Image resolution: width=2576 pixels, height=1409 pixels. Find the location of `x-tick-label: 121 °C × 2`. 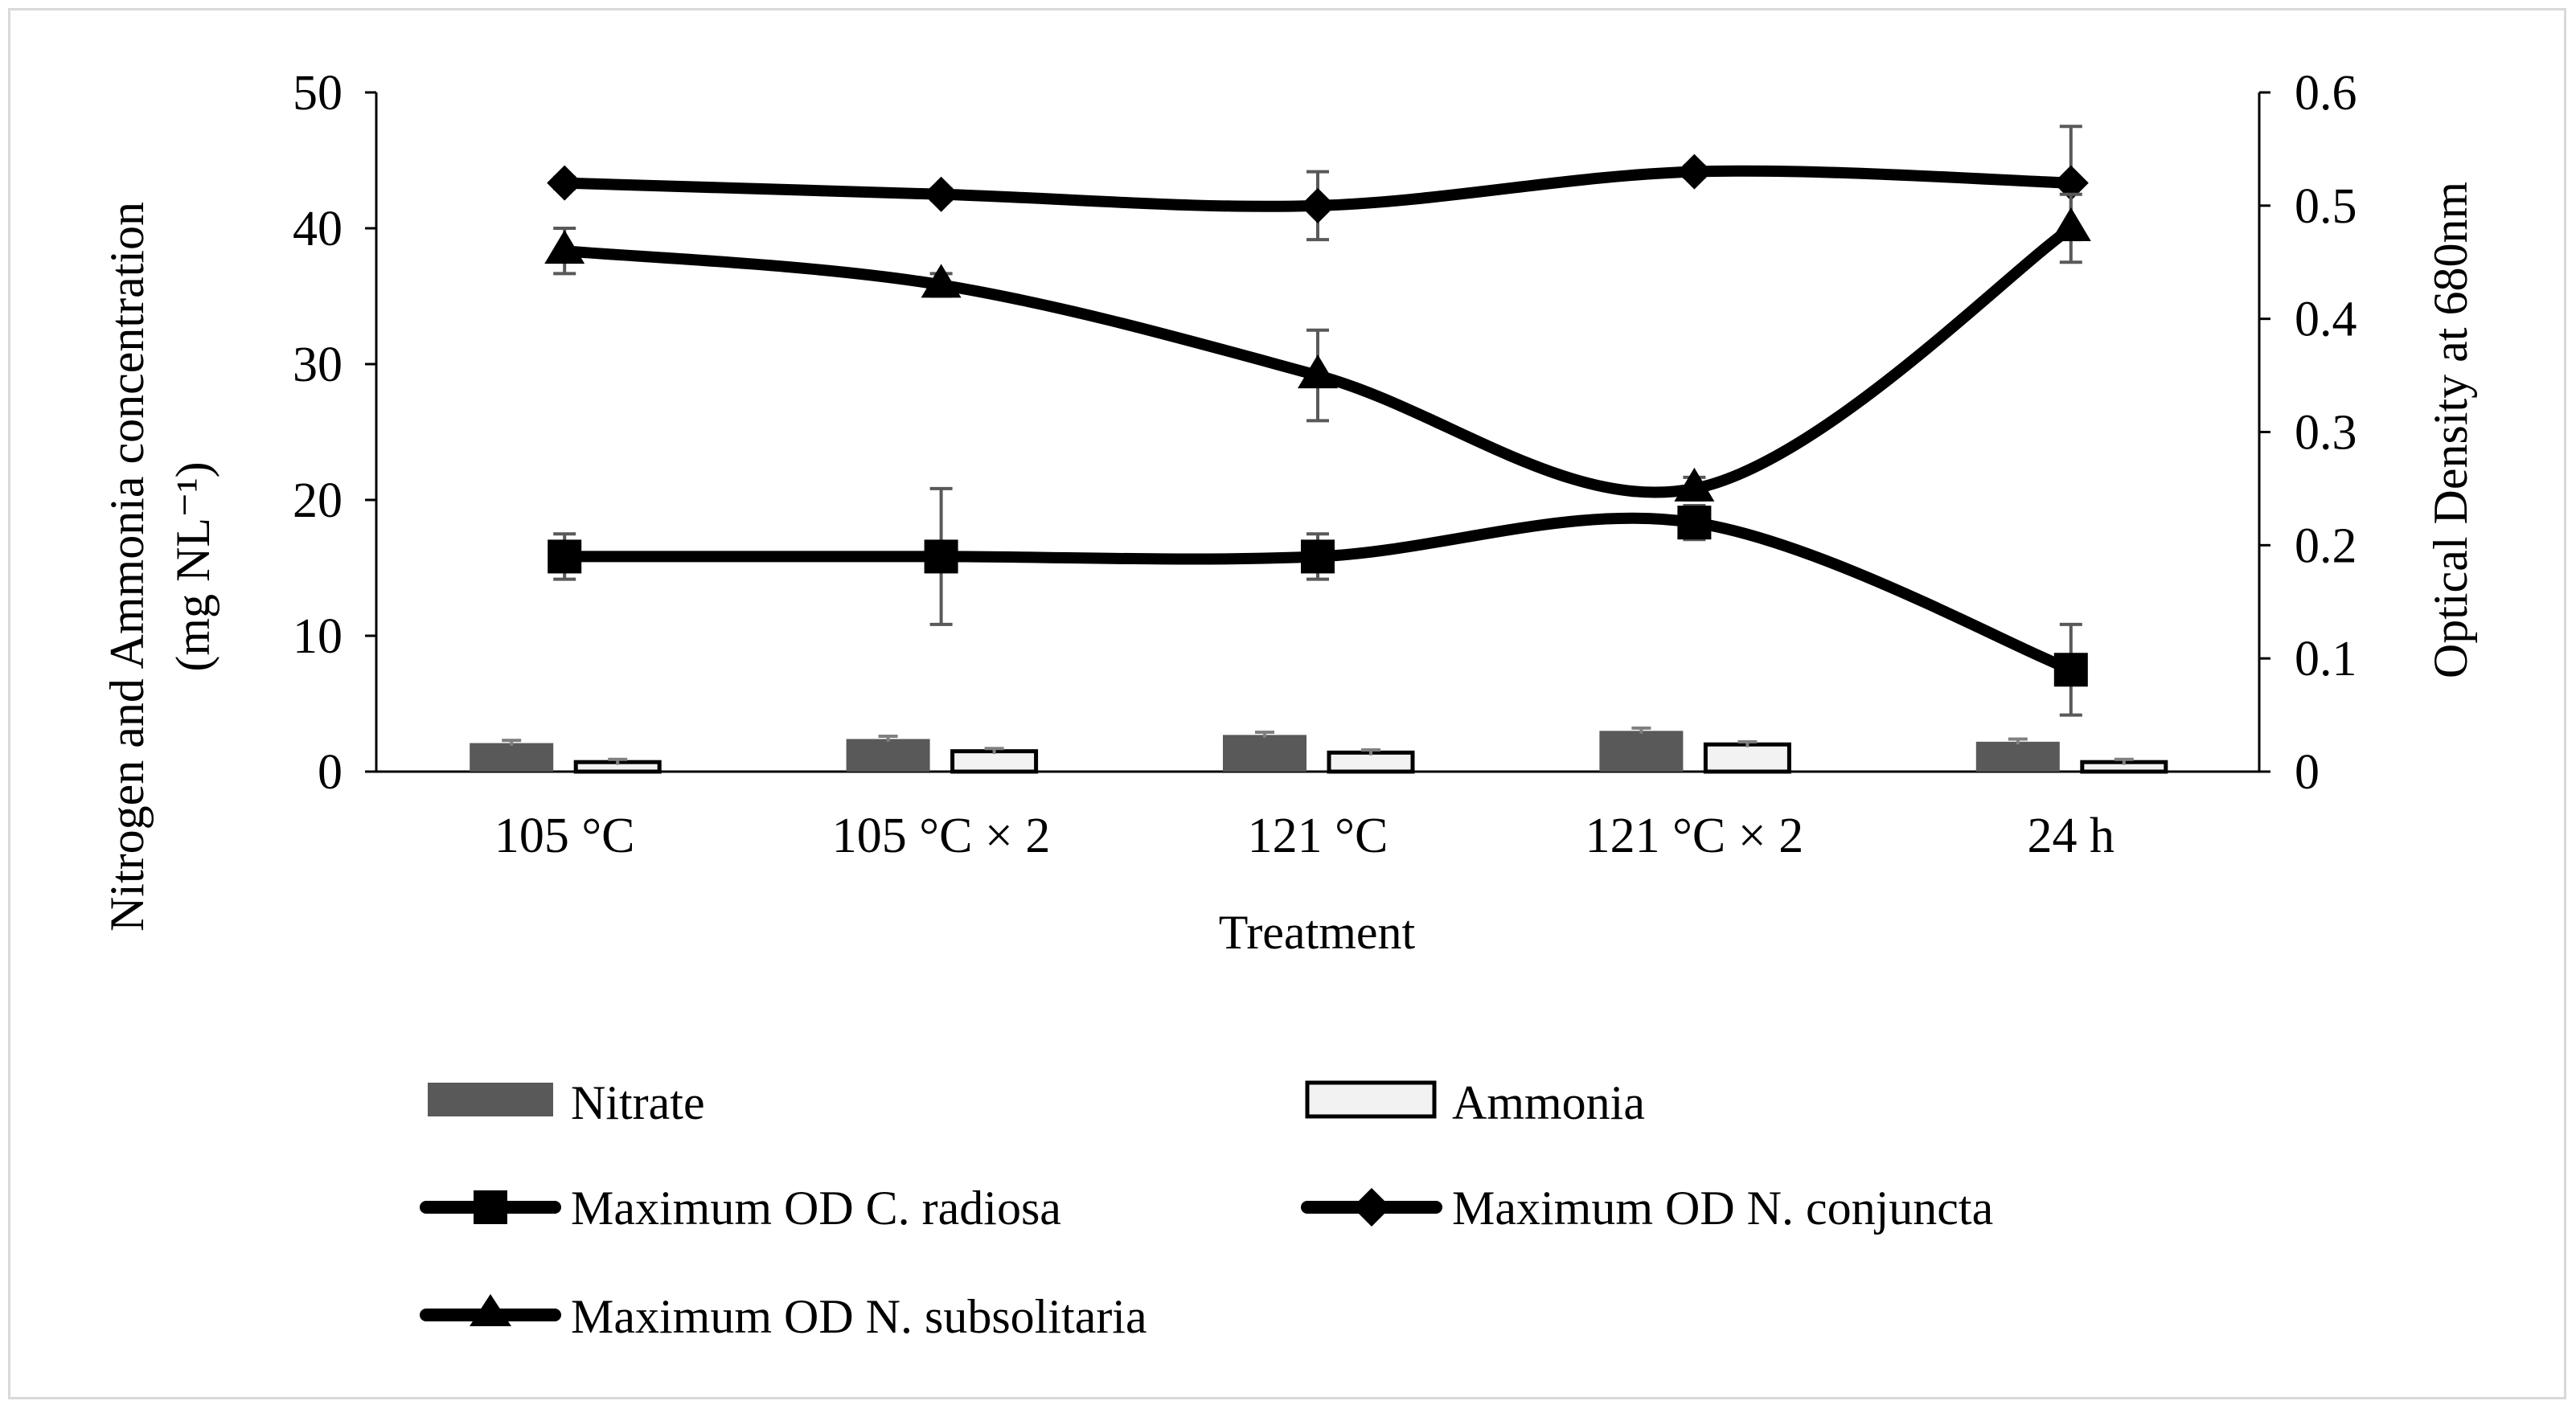

x-tick-label: 121 °C × 2 is located at coordinates (1694, 836).